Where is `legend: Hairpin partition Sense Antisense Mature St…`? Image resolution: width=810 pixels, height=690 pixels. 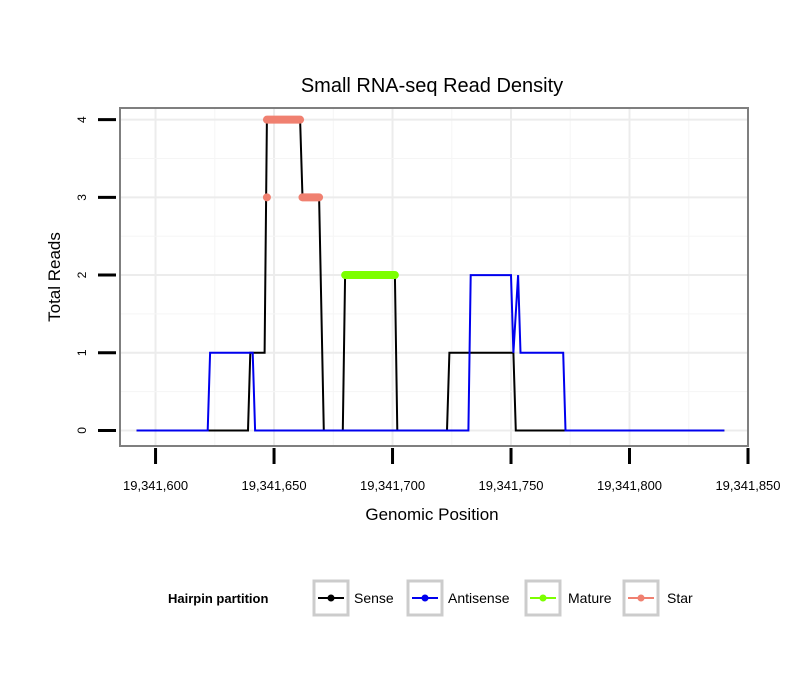 legend: Hairpin partition Sense Antisense Mature St… is located at coordinates (430, 598).